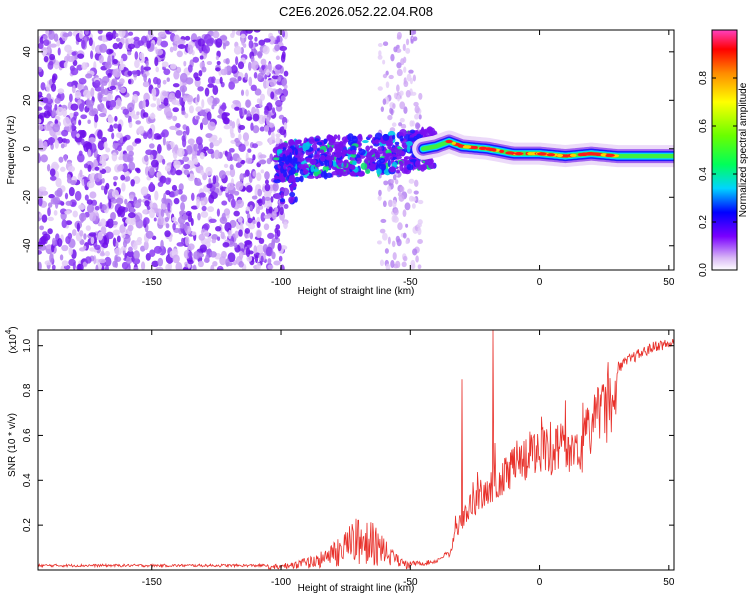 This screenshot has height=600, width=750. Describe the element at coordinates (703, 174) in the screenshot. I see `colorbar-tick-label: 0.4` at that location.